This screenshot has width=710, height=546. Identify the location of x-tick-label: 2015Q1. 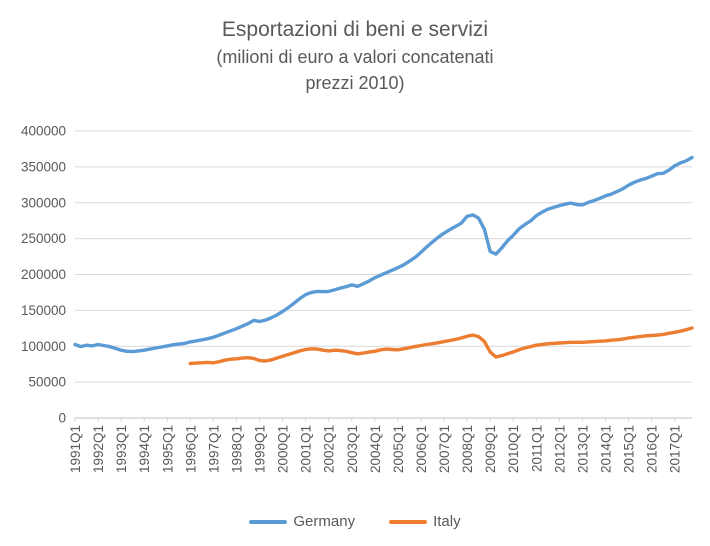
(629, 449).